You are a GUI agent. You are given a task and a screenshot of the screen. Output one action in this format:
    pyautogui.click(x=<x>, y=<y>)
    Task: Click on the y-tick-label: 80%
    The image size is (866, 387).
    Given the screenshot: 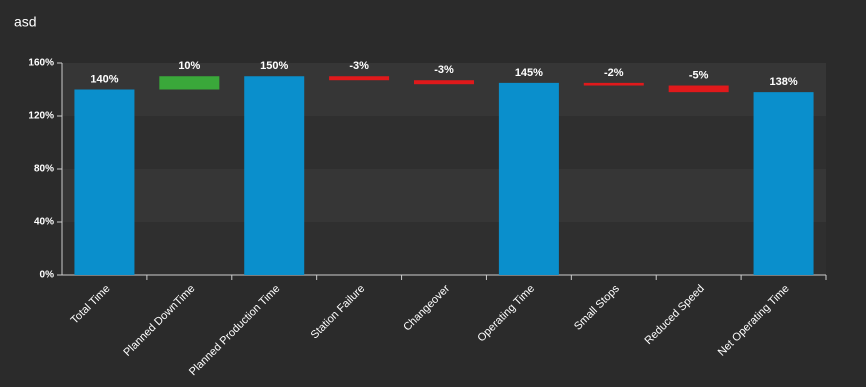 What is the action you would take?
    pyautogui.click(x=44, y=169)
    